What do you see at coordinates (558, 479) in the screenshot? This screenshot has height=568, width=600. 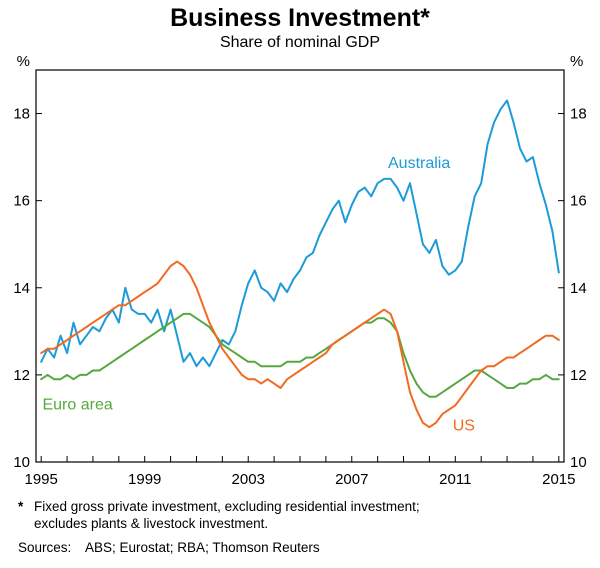 I see `x-tick-label: 2015` at bounding box center [558, 479].